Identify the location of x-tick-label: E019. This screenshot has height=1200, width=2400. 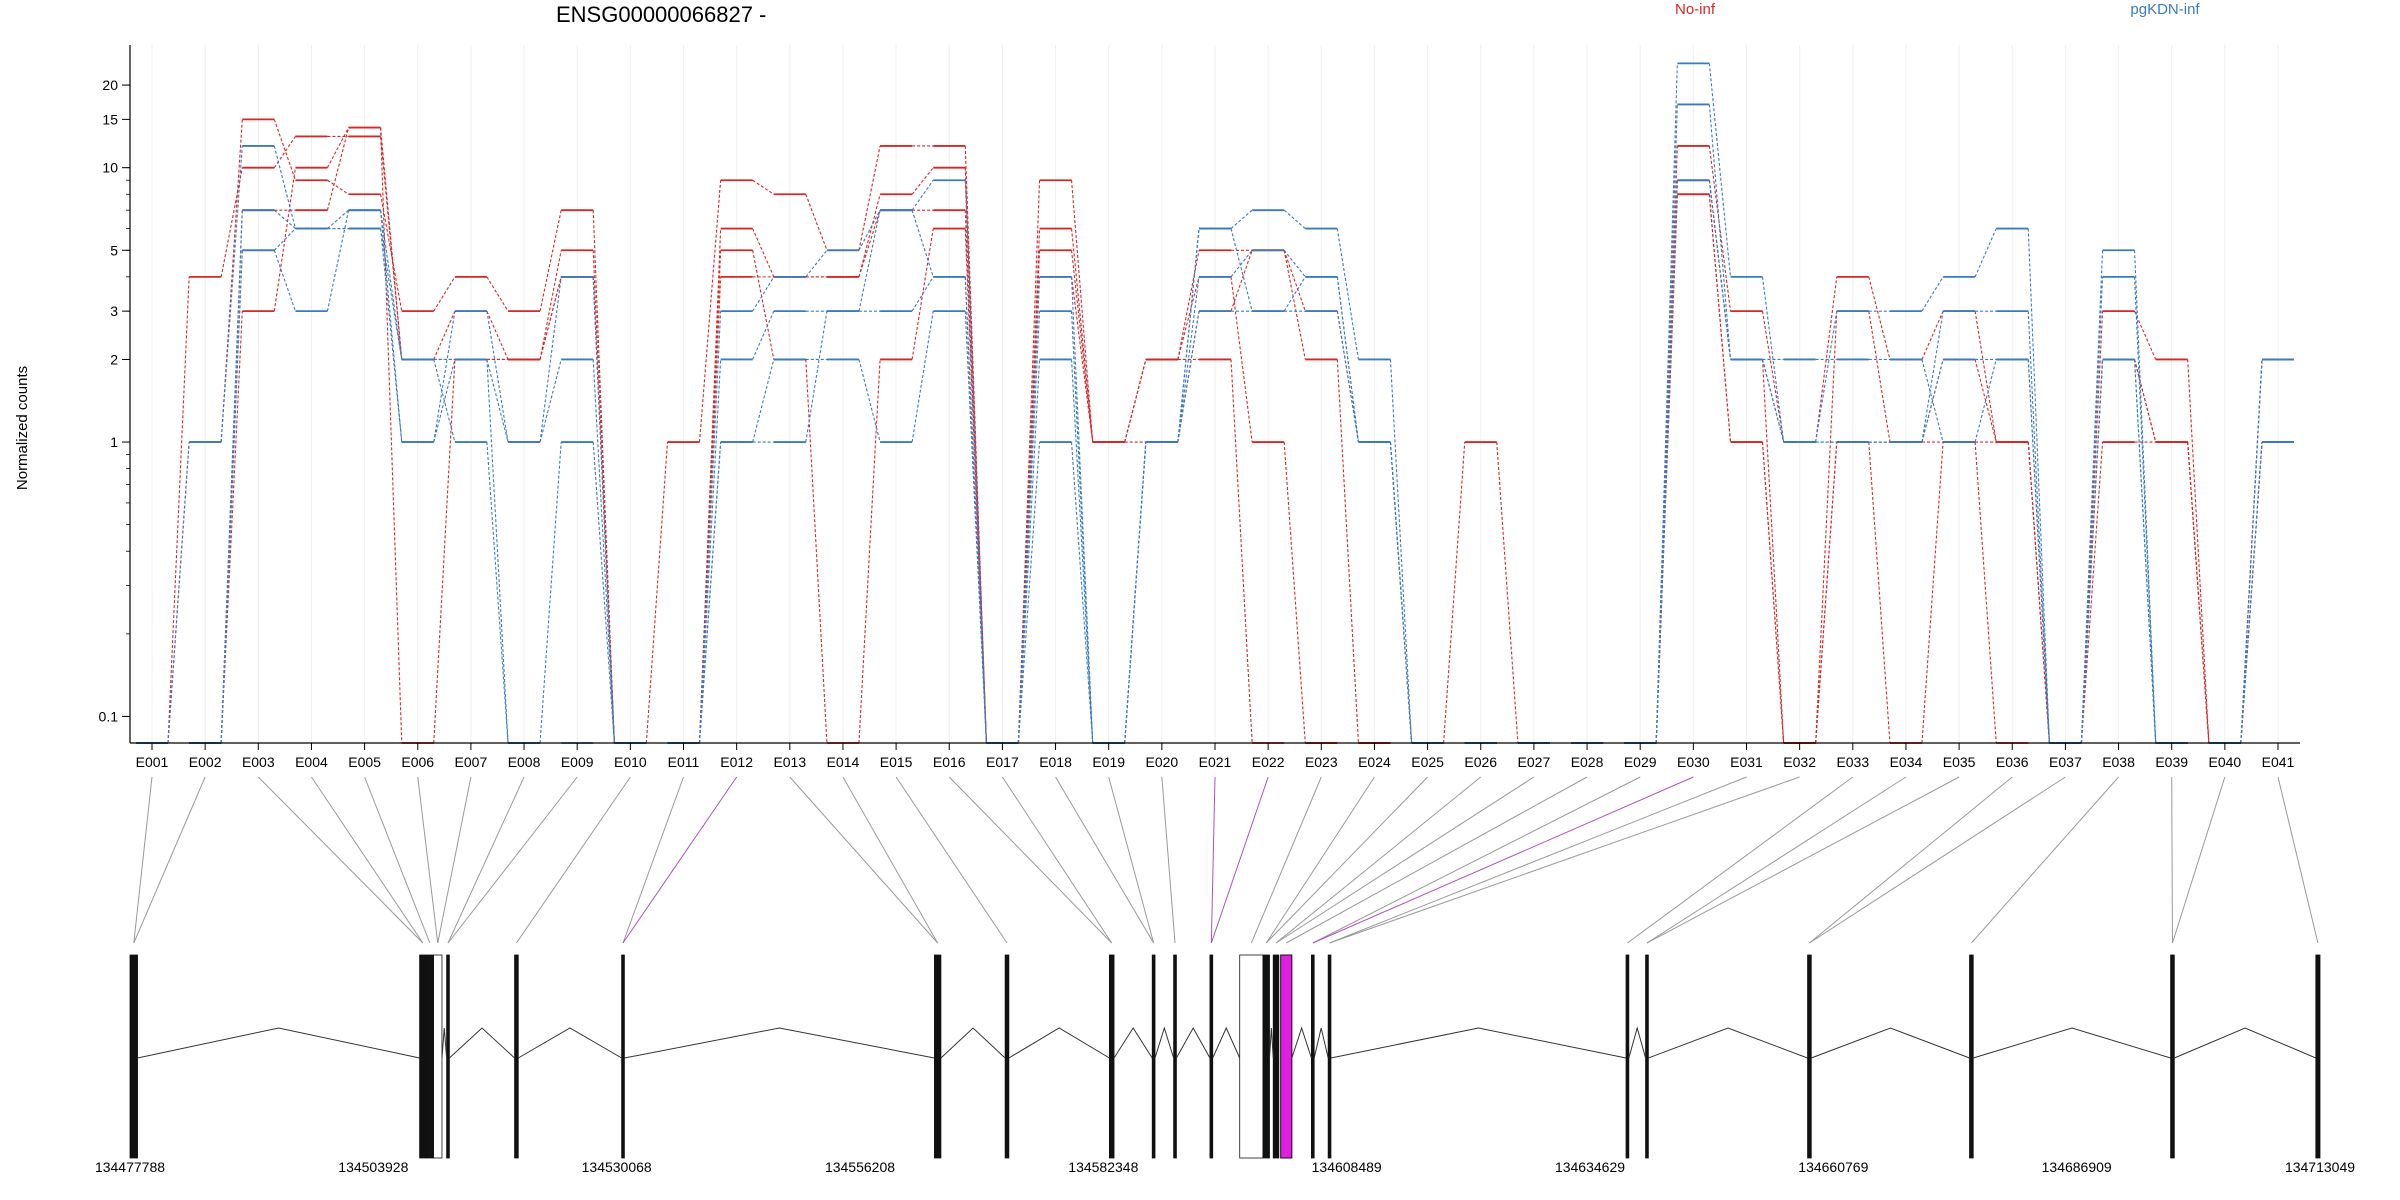
(1108, 762).